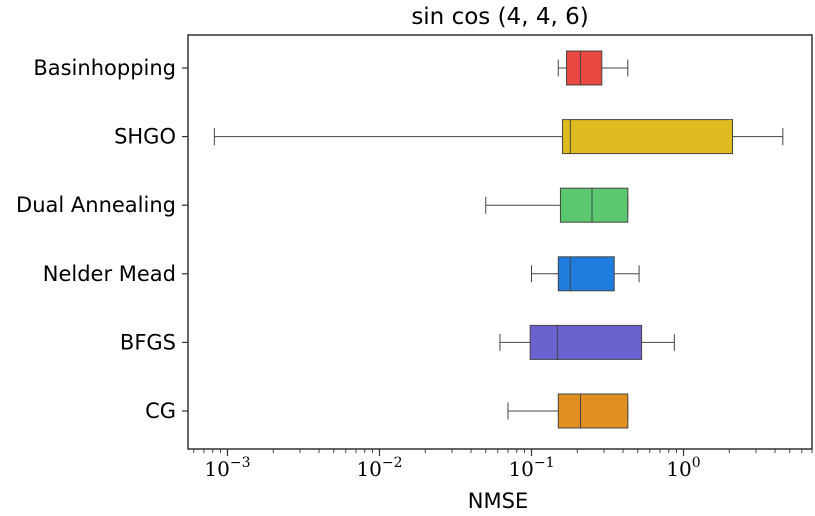 This screenshot has width=815, height=516. Describe the element at coordinates (499, 17) in the screenshot. I see `chart-title: sin cos (4, 4, 6)` at that location.